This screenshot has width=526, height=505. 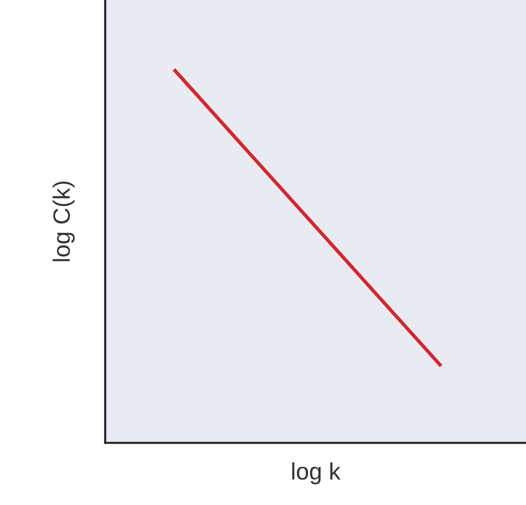 I want to click on y-axis-title: log C(k), so click(x=63, y=222).